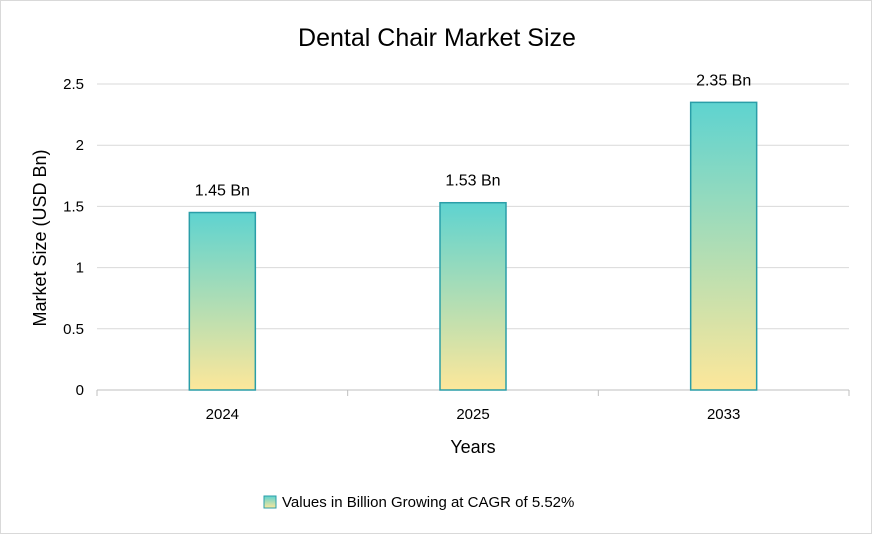 This screenshot has width=872, height=535. What do you see at coordinates (73, 84) in the screenshot?
I see `y-tick-label: 2.5` at bounding box center [73, 84].